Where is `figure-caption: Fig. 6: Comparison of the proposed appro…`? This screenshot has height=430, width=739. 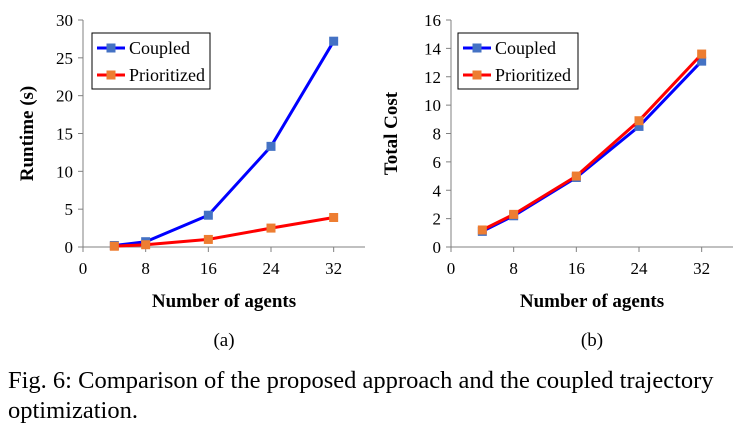
figure-caption: Fig. 6: Comparison of the proposed appro… is located at coordinates (361, 395).